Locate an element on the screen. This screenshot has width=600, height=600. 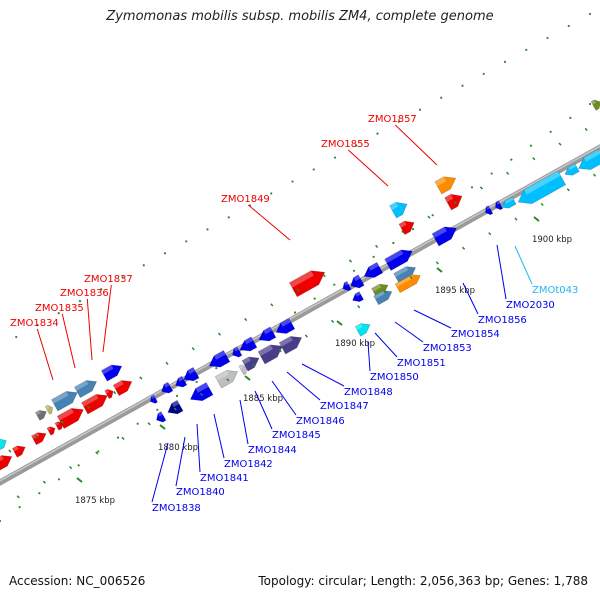
gene-label: ZMO1835 is located at coordinates (59, 308).